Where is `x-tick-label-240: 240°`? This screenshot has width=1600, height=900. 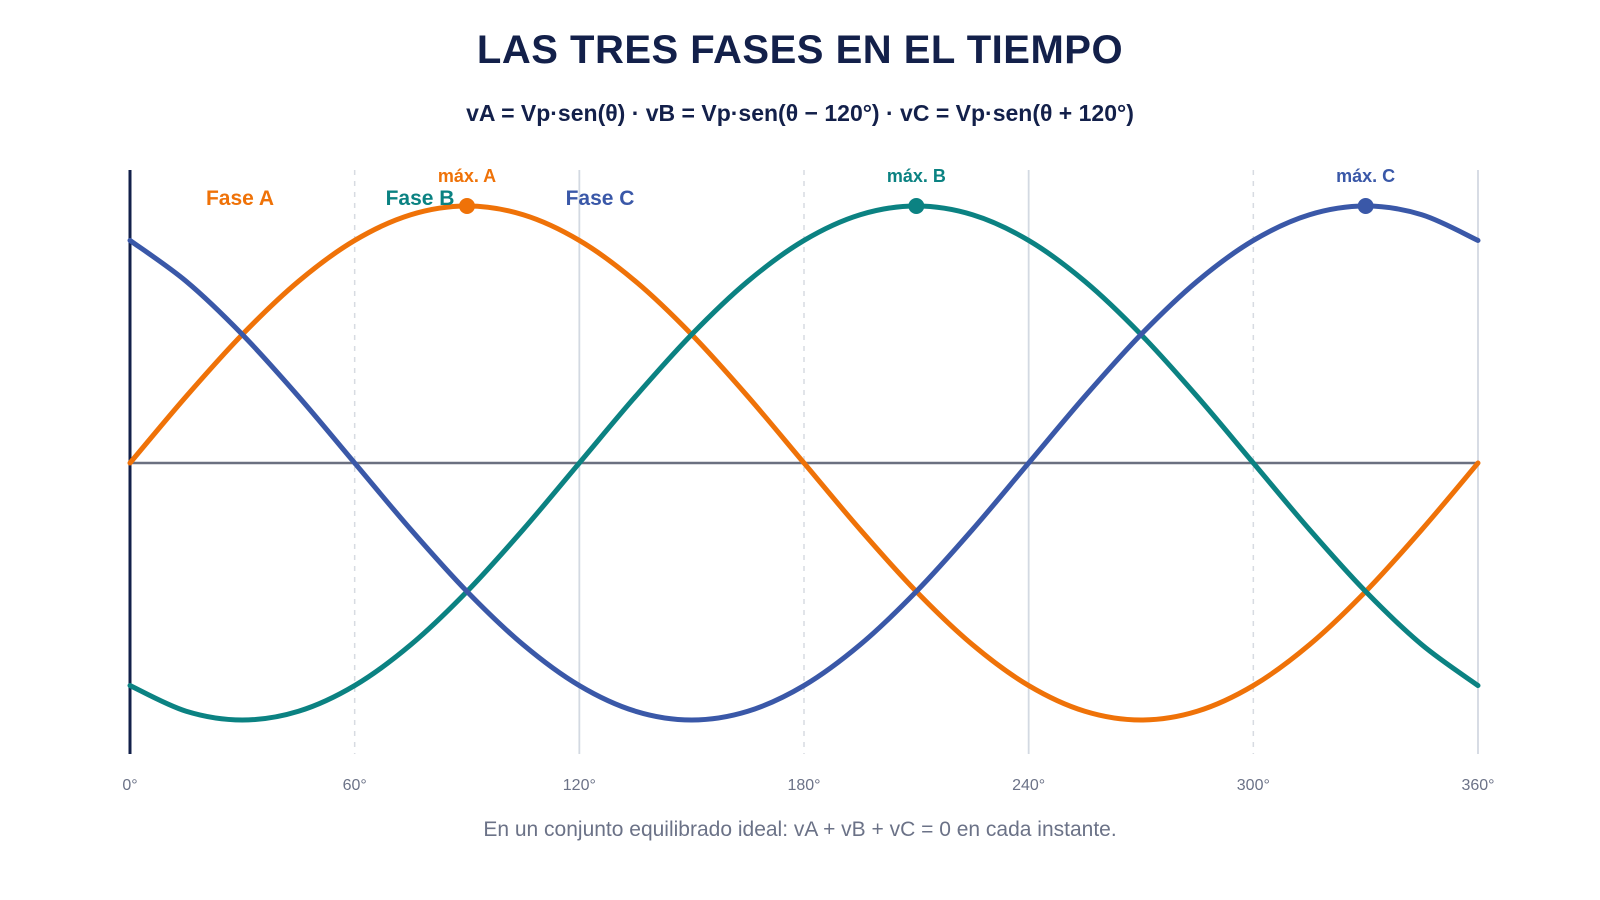
x-tick-label-240: 240° is located at coordinates (1028, 785).